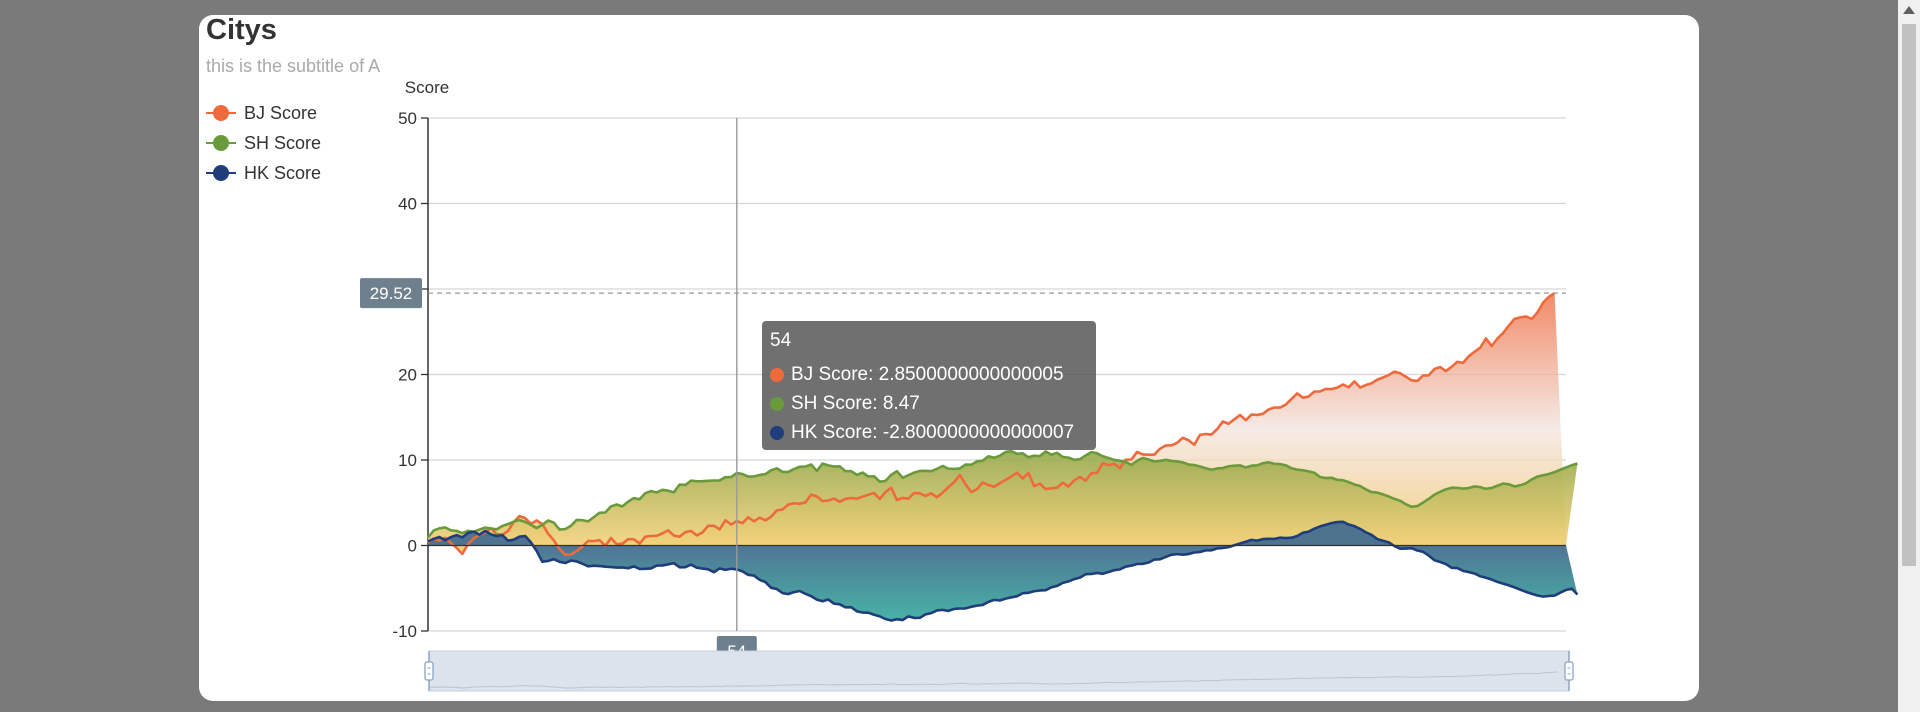  What do you see at coordinates (993, 680) in the screenshot?
I see `data-zoom-preview-line` at bounding box center [993, 680].